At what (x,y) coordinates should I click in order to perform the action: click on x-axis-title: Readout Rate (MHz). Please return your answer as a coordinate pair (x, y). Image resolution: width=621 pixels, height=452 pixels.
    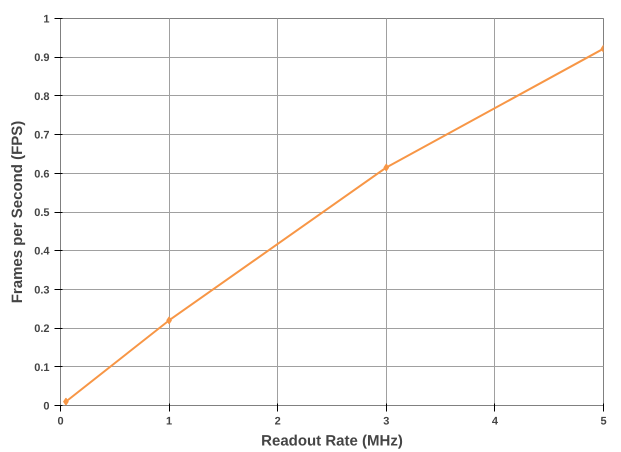
    Looking at the image, I should click on (332, 441).